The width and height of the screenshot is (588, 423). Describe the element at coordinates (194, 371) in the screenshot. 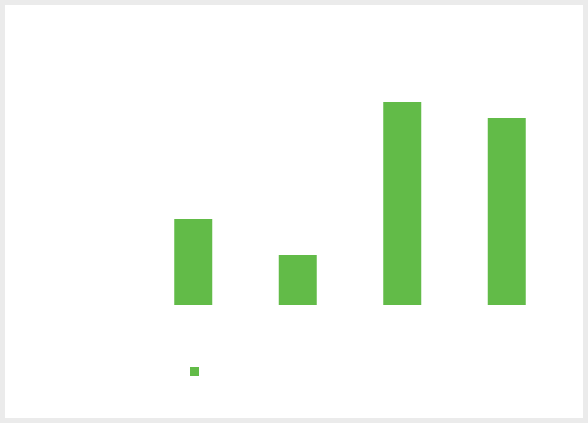

I see `legend-swatch` at that location.